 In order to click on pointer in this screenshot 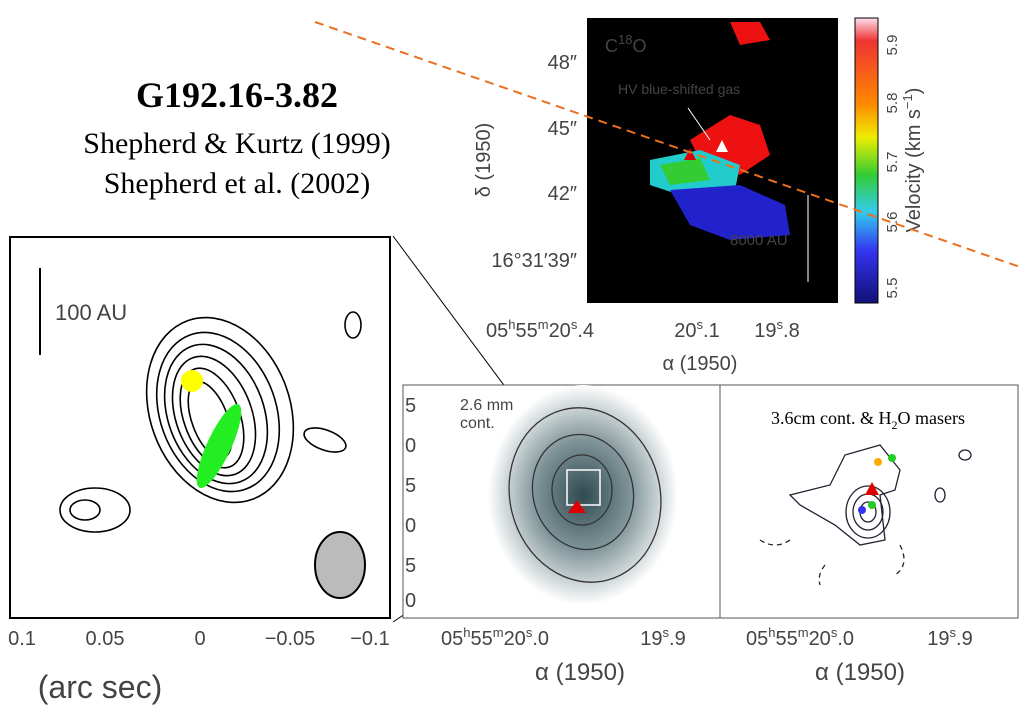, I will do `click(699, 124)`.